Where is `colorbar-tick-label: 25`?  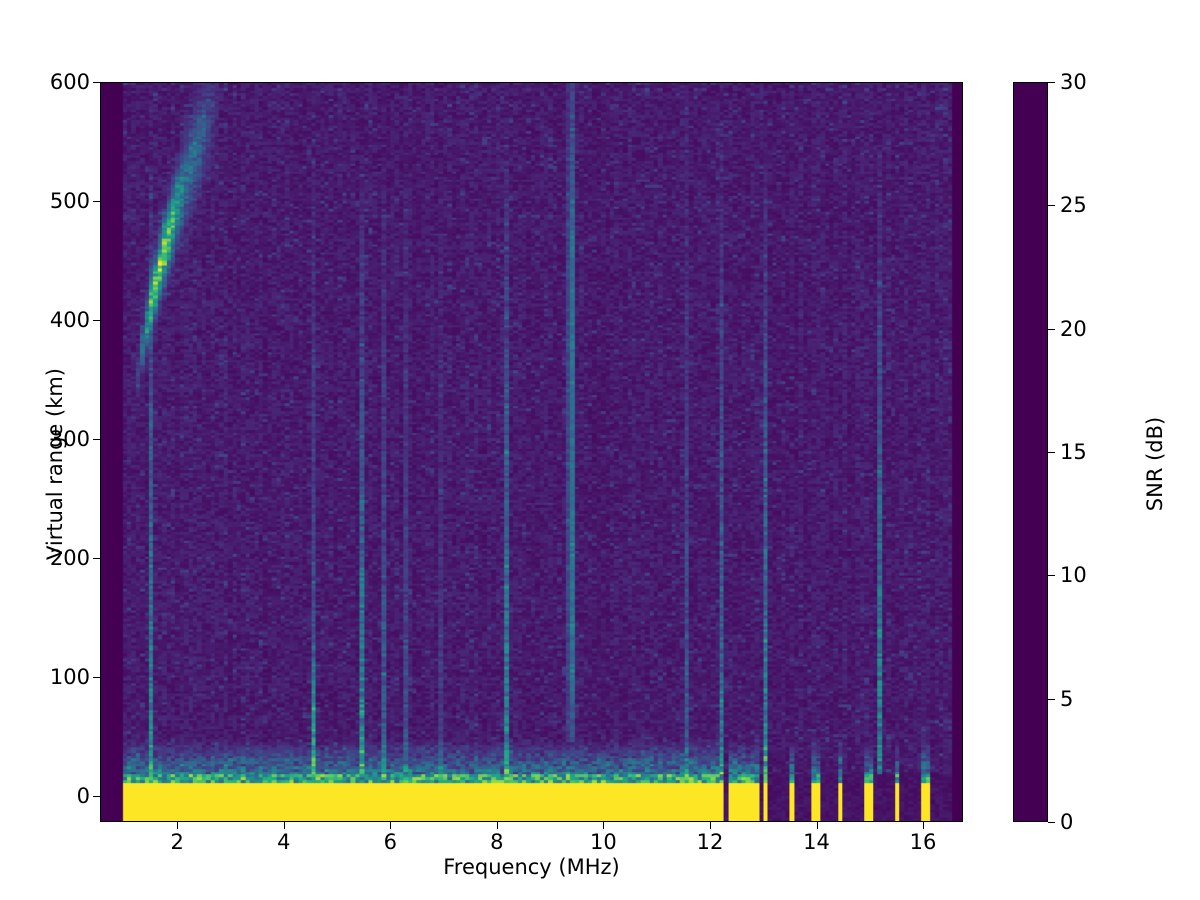
colorbar-tick-label: 25 is located at coordinates (1073, 205).